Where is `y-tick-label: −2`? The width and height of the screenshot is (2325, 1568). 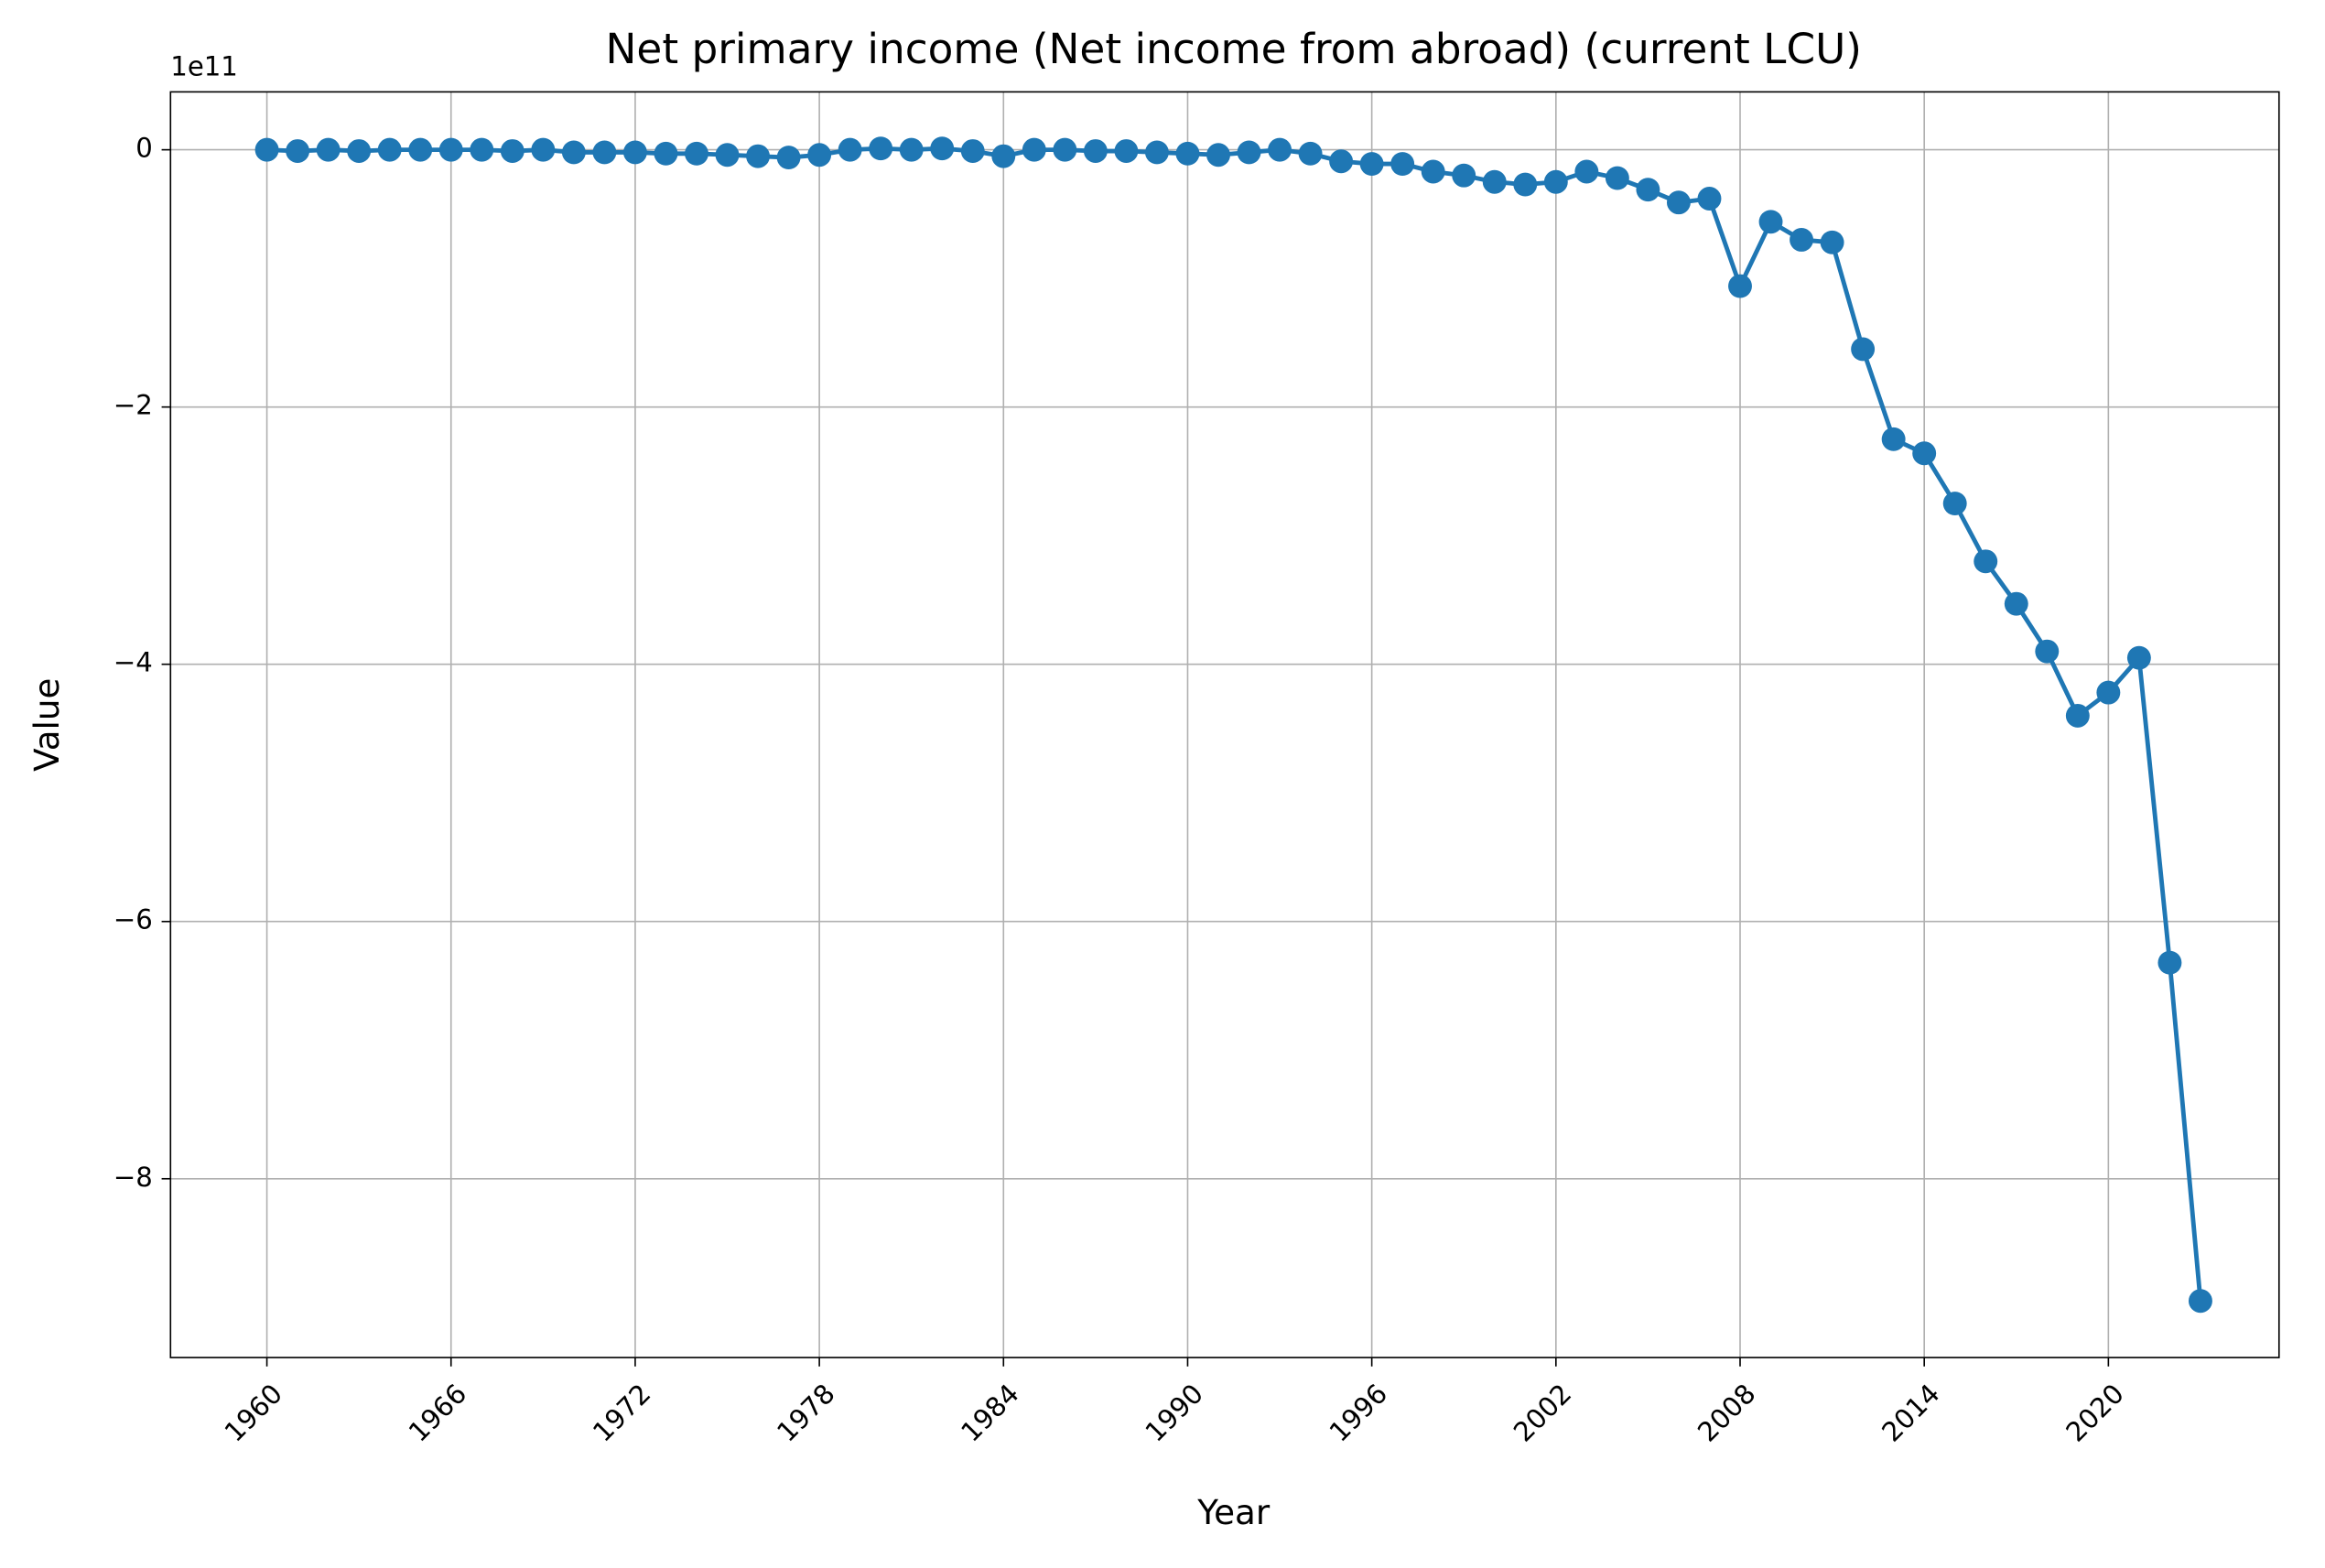 y-tick-label: −2 is located at coordinates (133, 406).